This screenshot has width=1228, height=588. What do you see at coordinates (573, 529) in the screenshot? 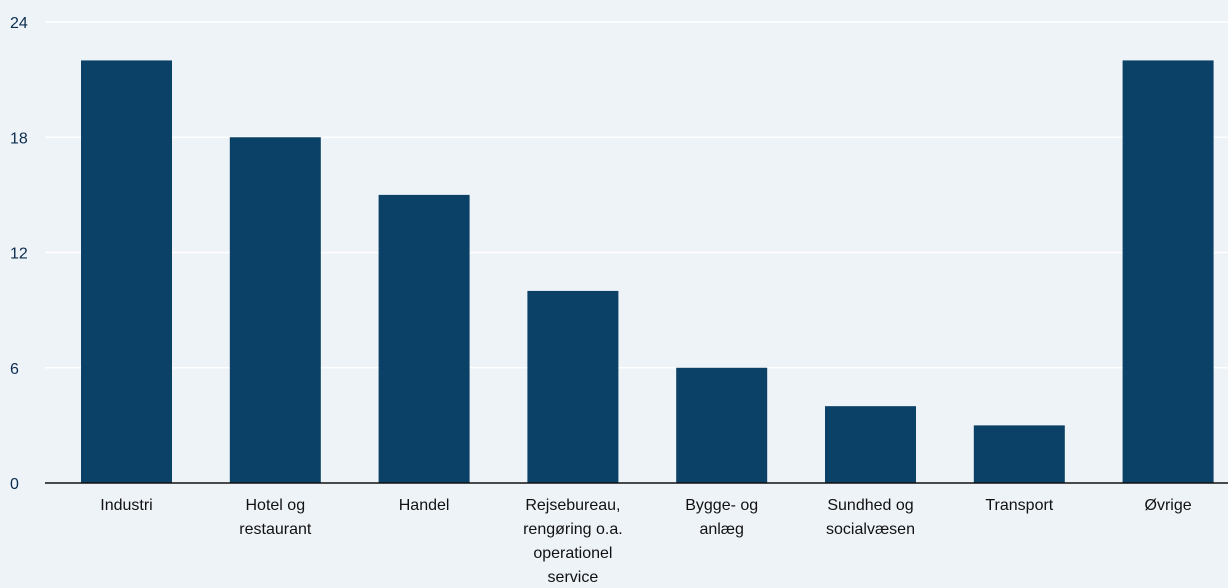
I see `x-tick-label-line: rengøring o.a.` at bounding box center [573, 529].